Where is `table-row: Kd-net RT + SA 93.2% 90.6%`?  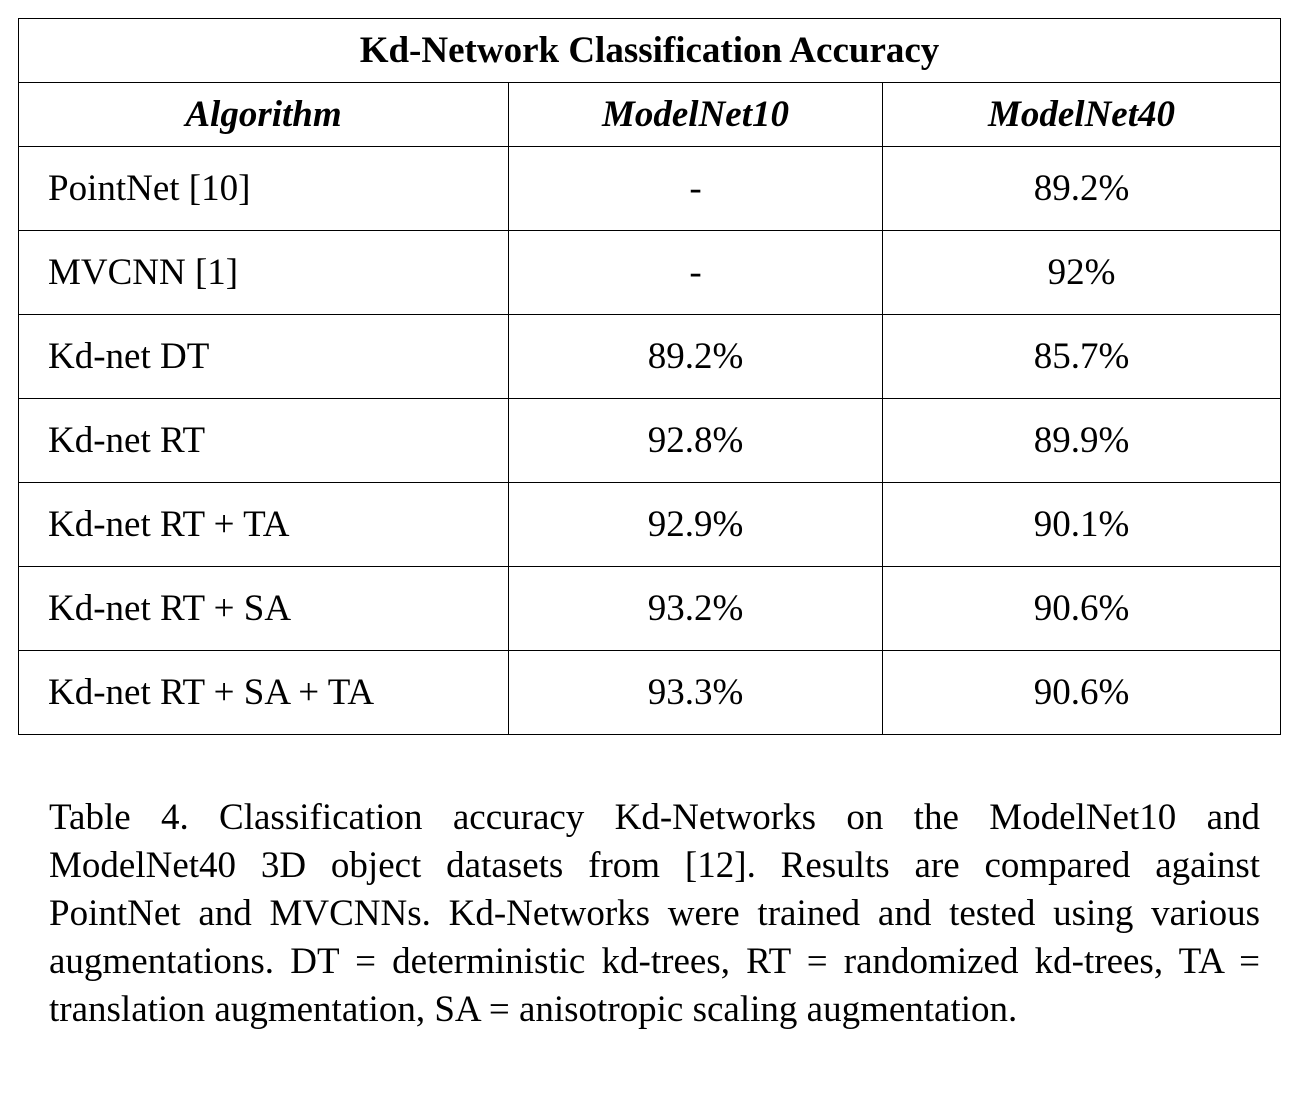
table-row: Kd-net RT + SA 93.2% 90.6% is located at coordinates (649, 608).